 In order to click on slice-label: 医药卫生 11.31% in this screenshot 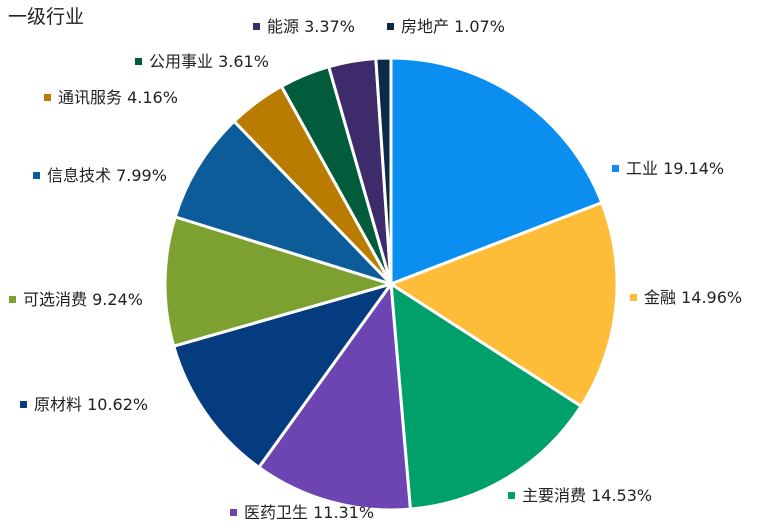, I will do `click(309, 512)`.